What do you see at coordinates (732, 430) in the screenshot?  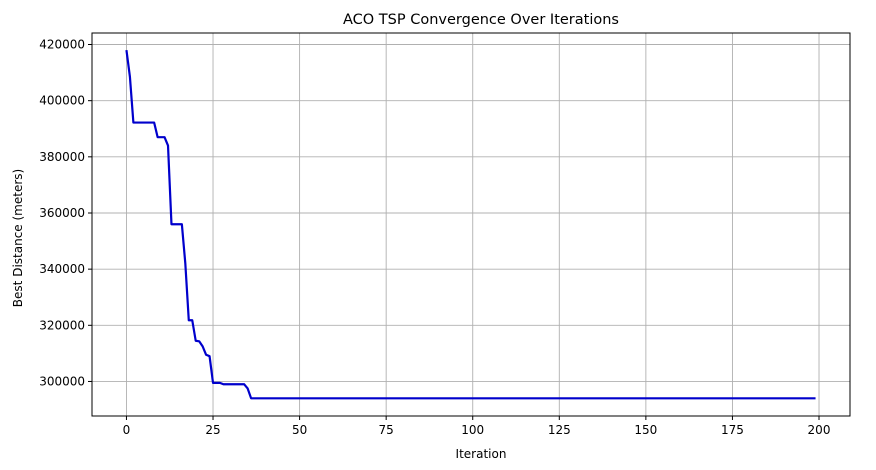 I see `x-tick-label: 175` at bounding box center [732, 430].